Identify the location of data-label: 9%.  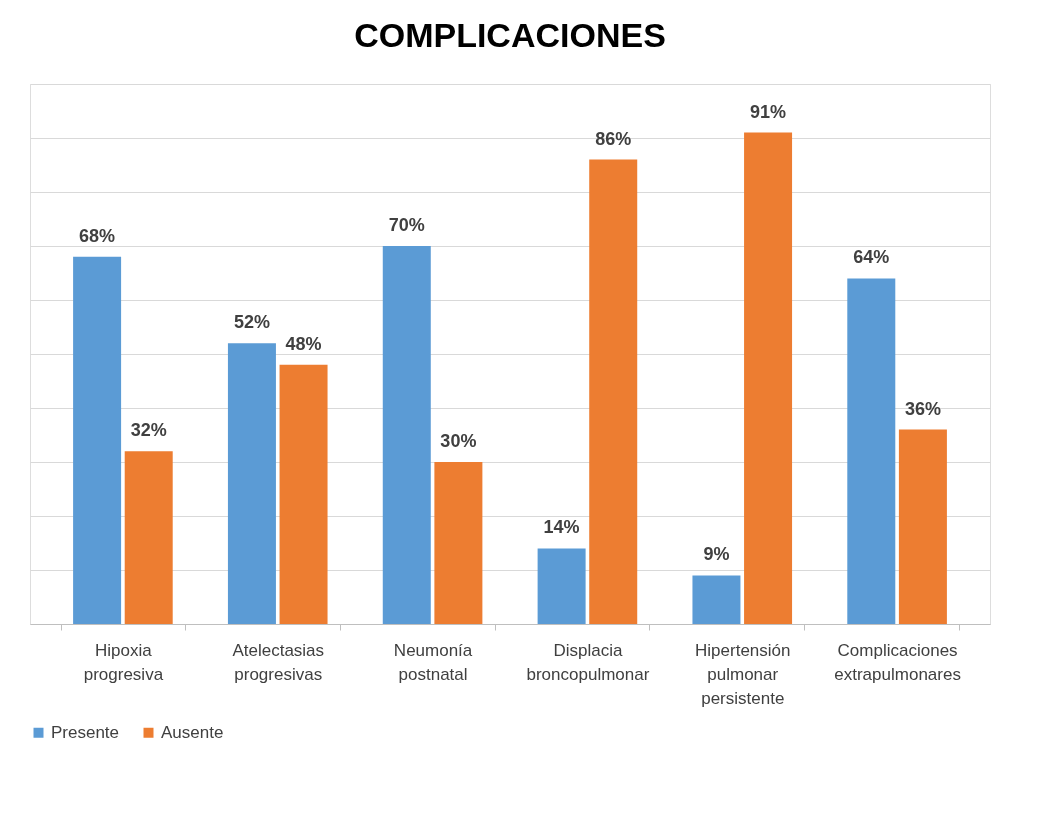
(716, 554).